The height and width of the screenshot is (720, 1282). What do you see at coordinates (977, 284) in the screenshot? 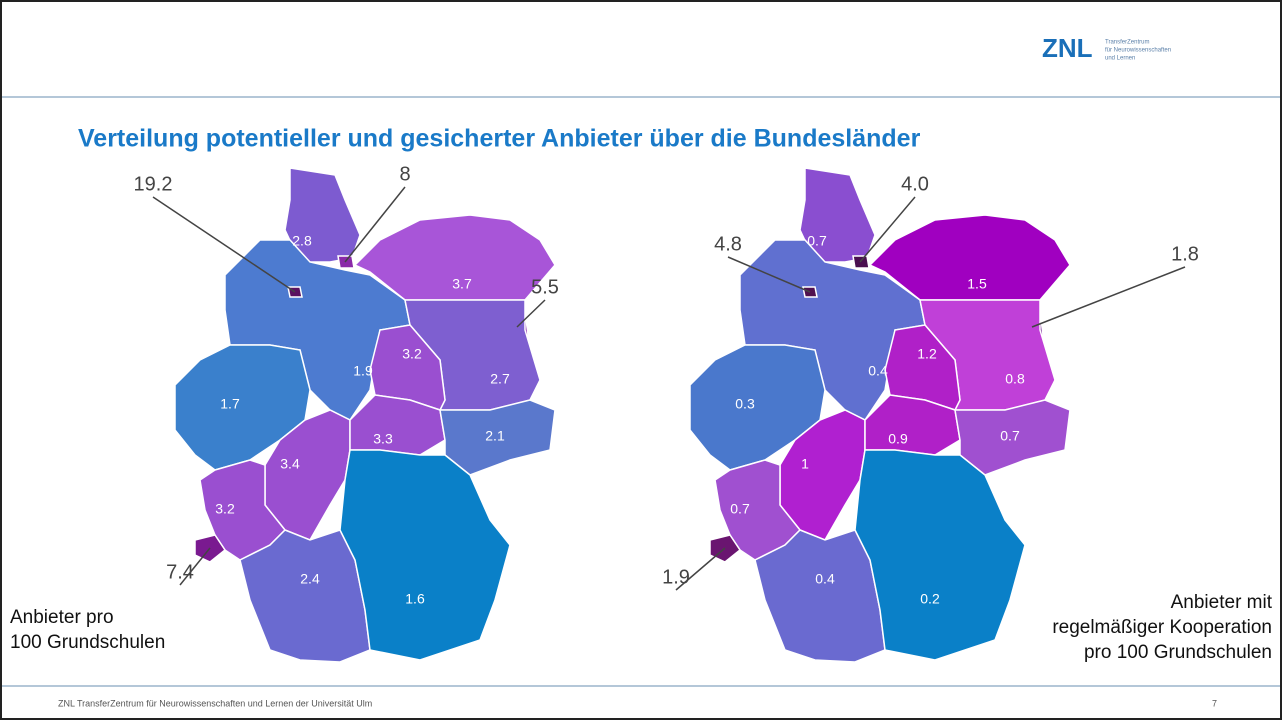
I see `region-label: 1.5` at bounding box center [977, 284].